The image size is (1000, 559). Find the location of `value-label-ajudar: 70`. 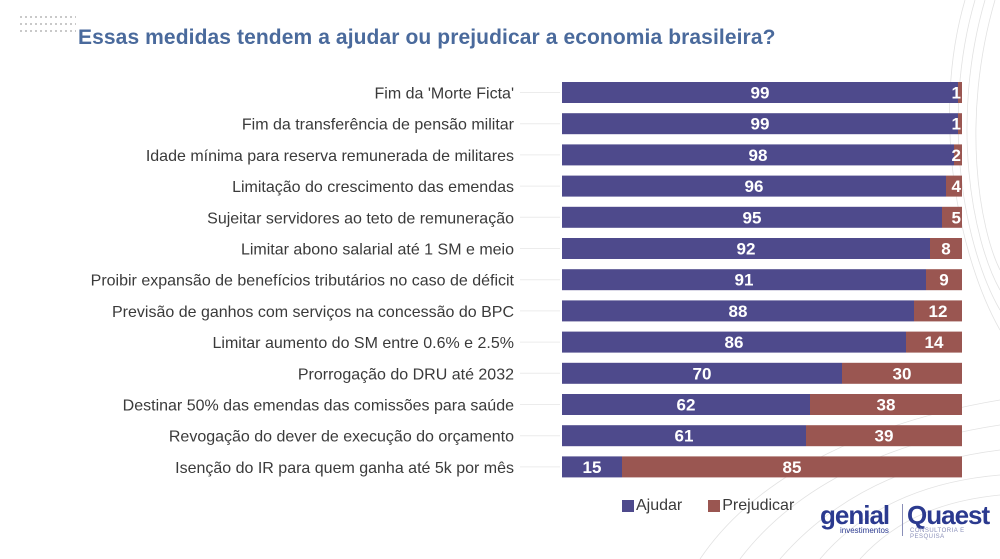

value-label-ajudar: 70 is located at coordinates (702, 373).